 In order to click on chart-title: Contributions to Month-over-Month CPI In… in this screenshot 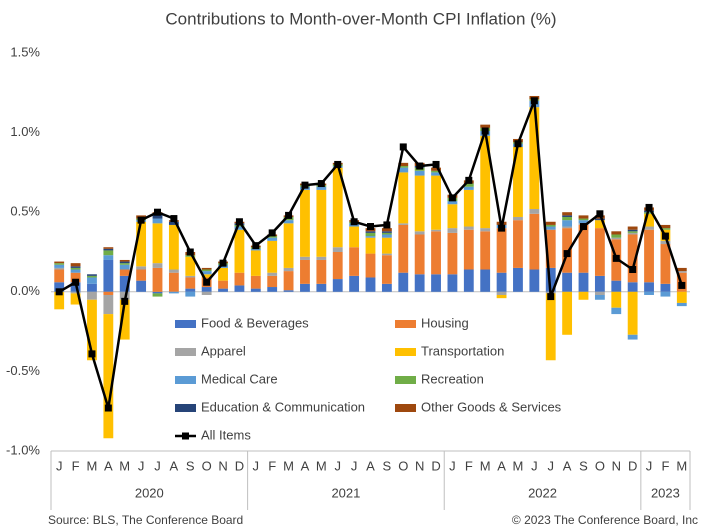, I will do `click(360, 18)`.